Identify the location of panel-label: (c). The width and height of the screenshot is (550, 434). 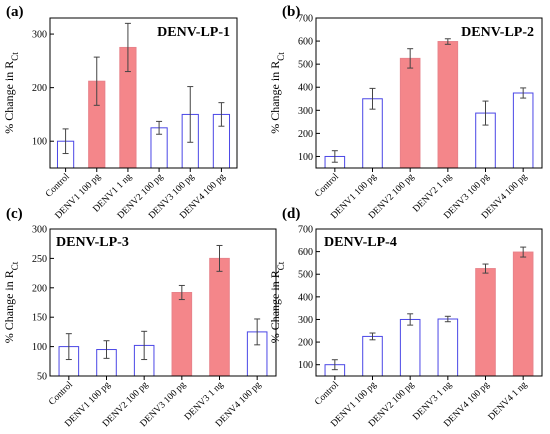
(14, 214).